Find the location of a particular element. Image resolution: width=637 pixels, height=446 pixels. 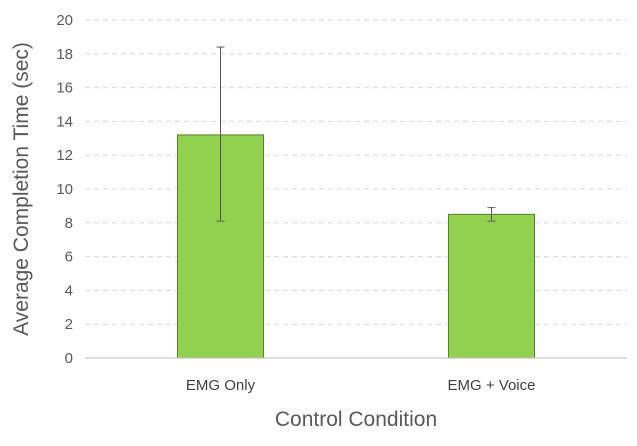

y-tick-label: 10 is located at coordinates (64, 189).